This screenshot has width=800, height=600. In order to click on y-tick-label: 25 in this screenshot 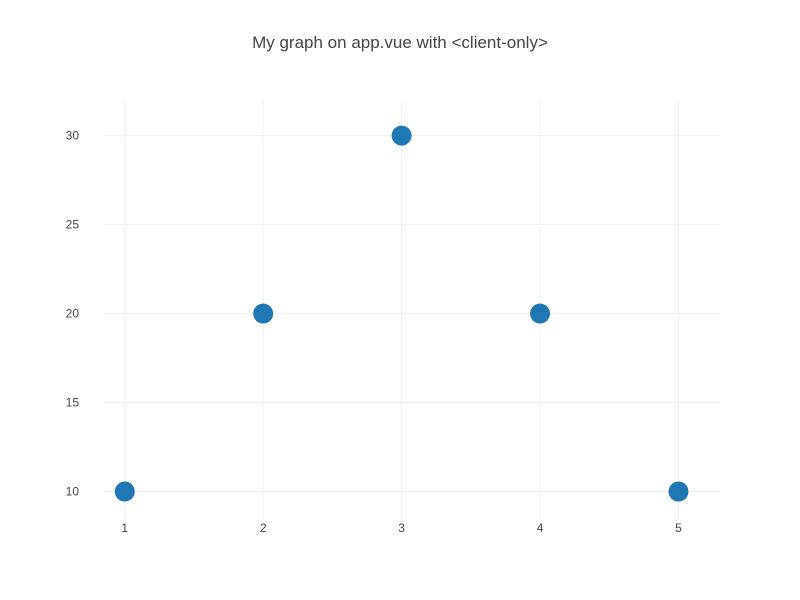, I will do `click(73, 225)`.